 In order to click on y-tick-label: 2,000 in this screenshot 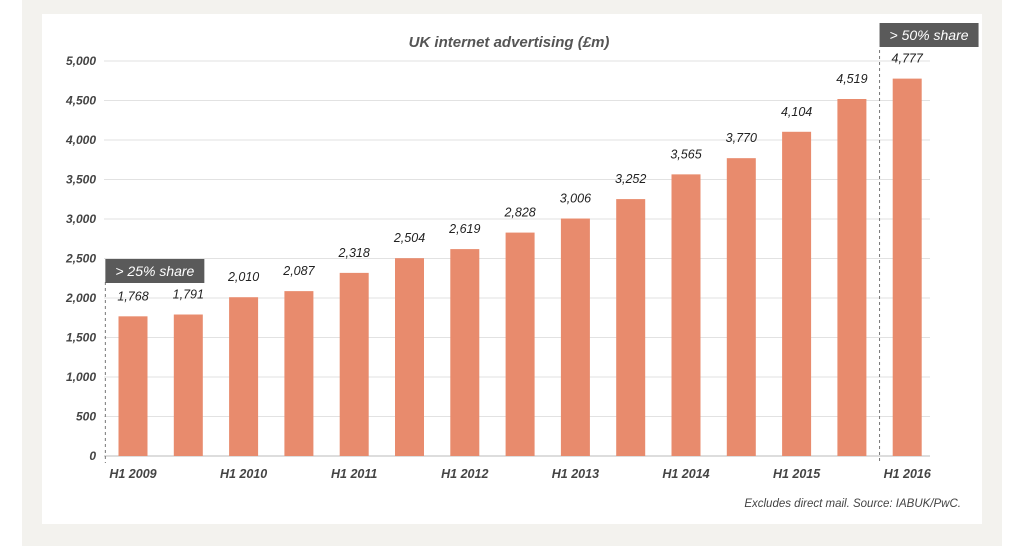, I will do `click(80, 298)`.